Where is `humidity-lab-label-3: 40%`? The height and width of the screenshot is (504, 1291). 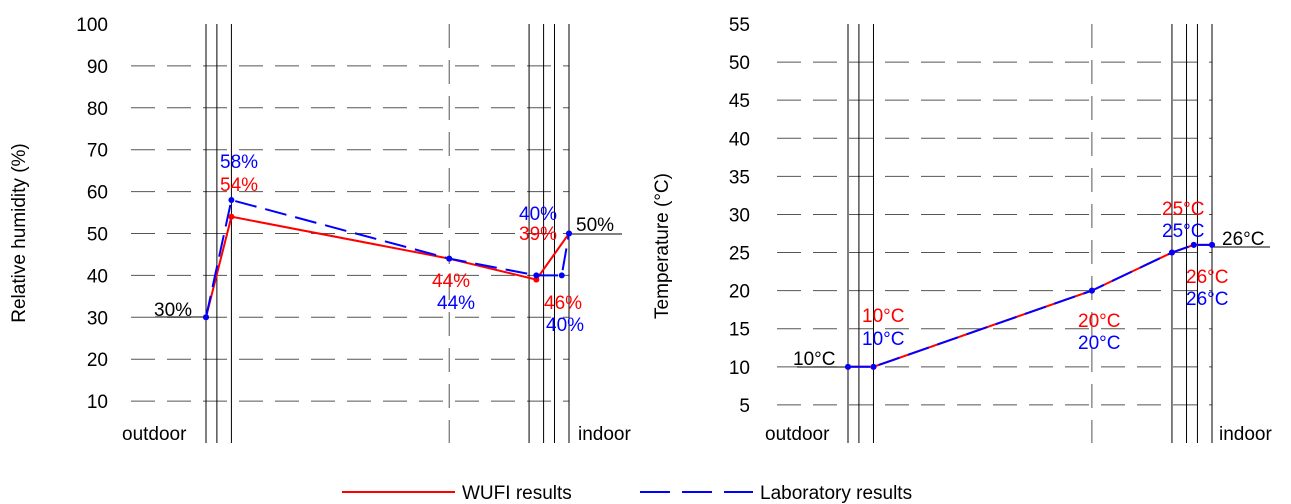
humidity-lab-label-3: 40% is located at coordinates (538, 214).